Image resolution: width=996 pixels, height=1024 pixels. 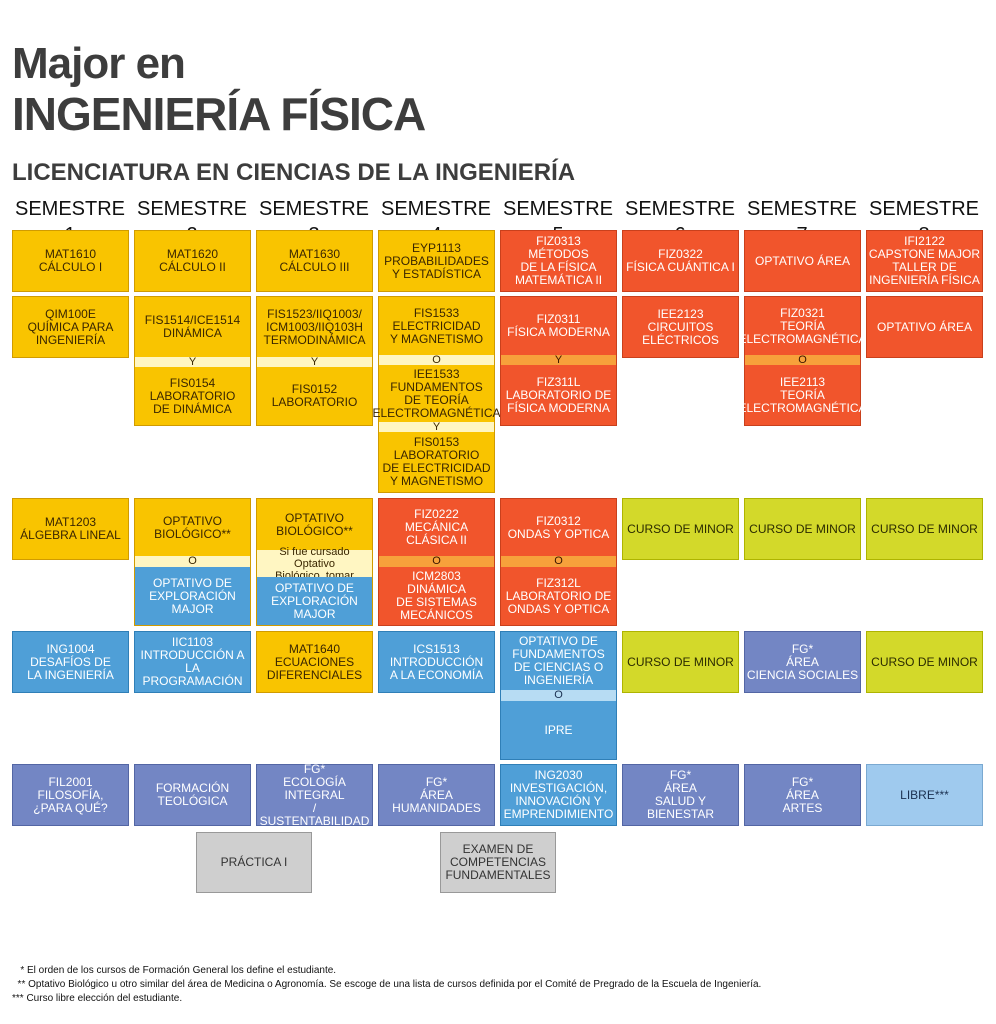 I want to click on title-line-1: Major en, so click(x=99, y=63).